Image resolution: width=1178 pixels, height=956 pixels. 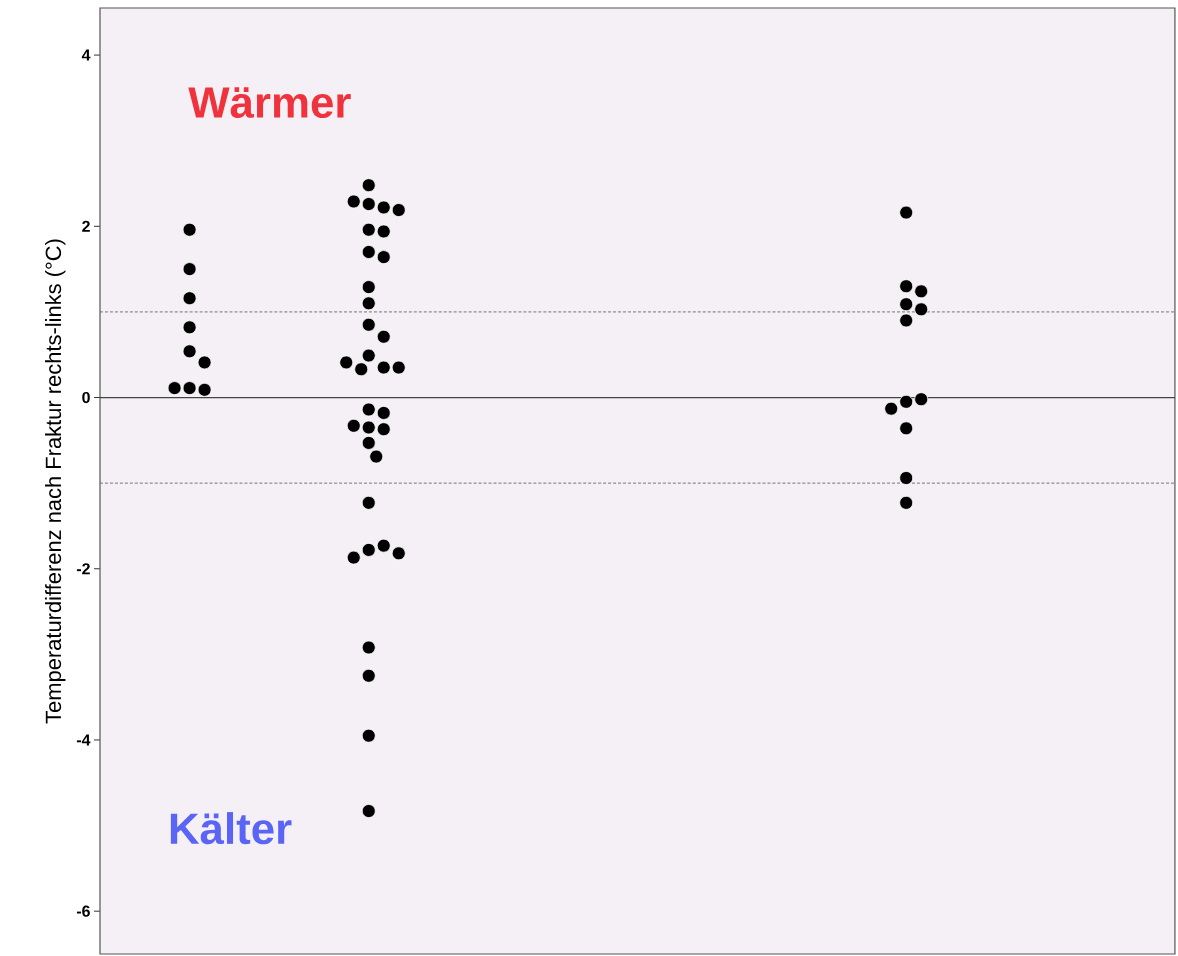 I want to click on y-axis-title: Temperaturdifferenz nach Fraktur rechts-links (°C), so click(x=55, y=481).